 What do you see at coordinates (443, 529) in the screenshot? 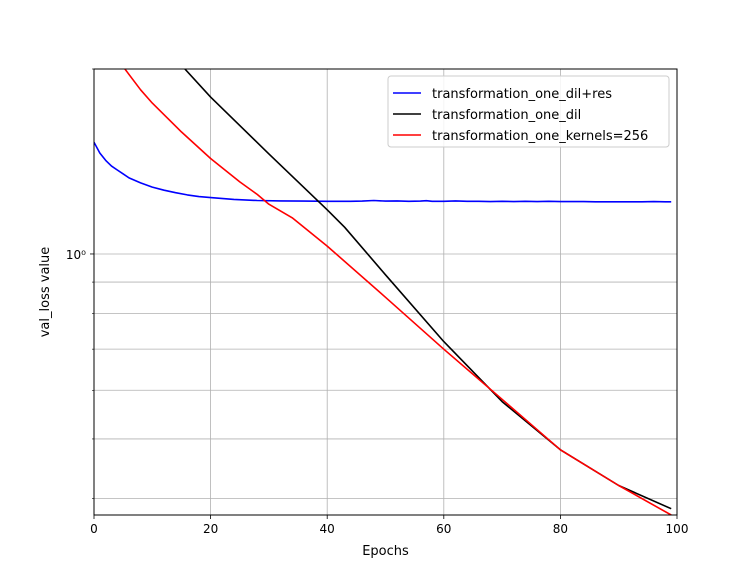
I see `x-tick-label: 60` at bounding box center [443, 529].